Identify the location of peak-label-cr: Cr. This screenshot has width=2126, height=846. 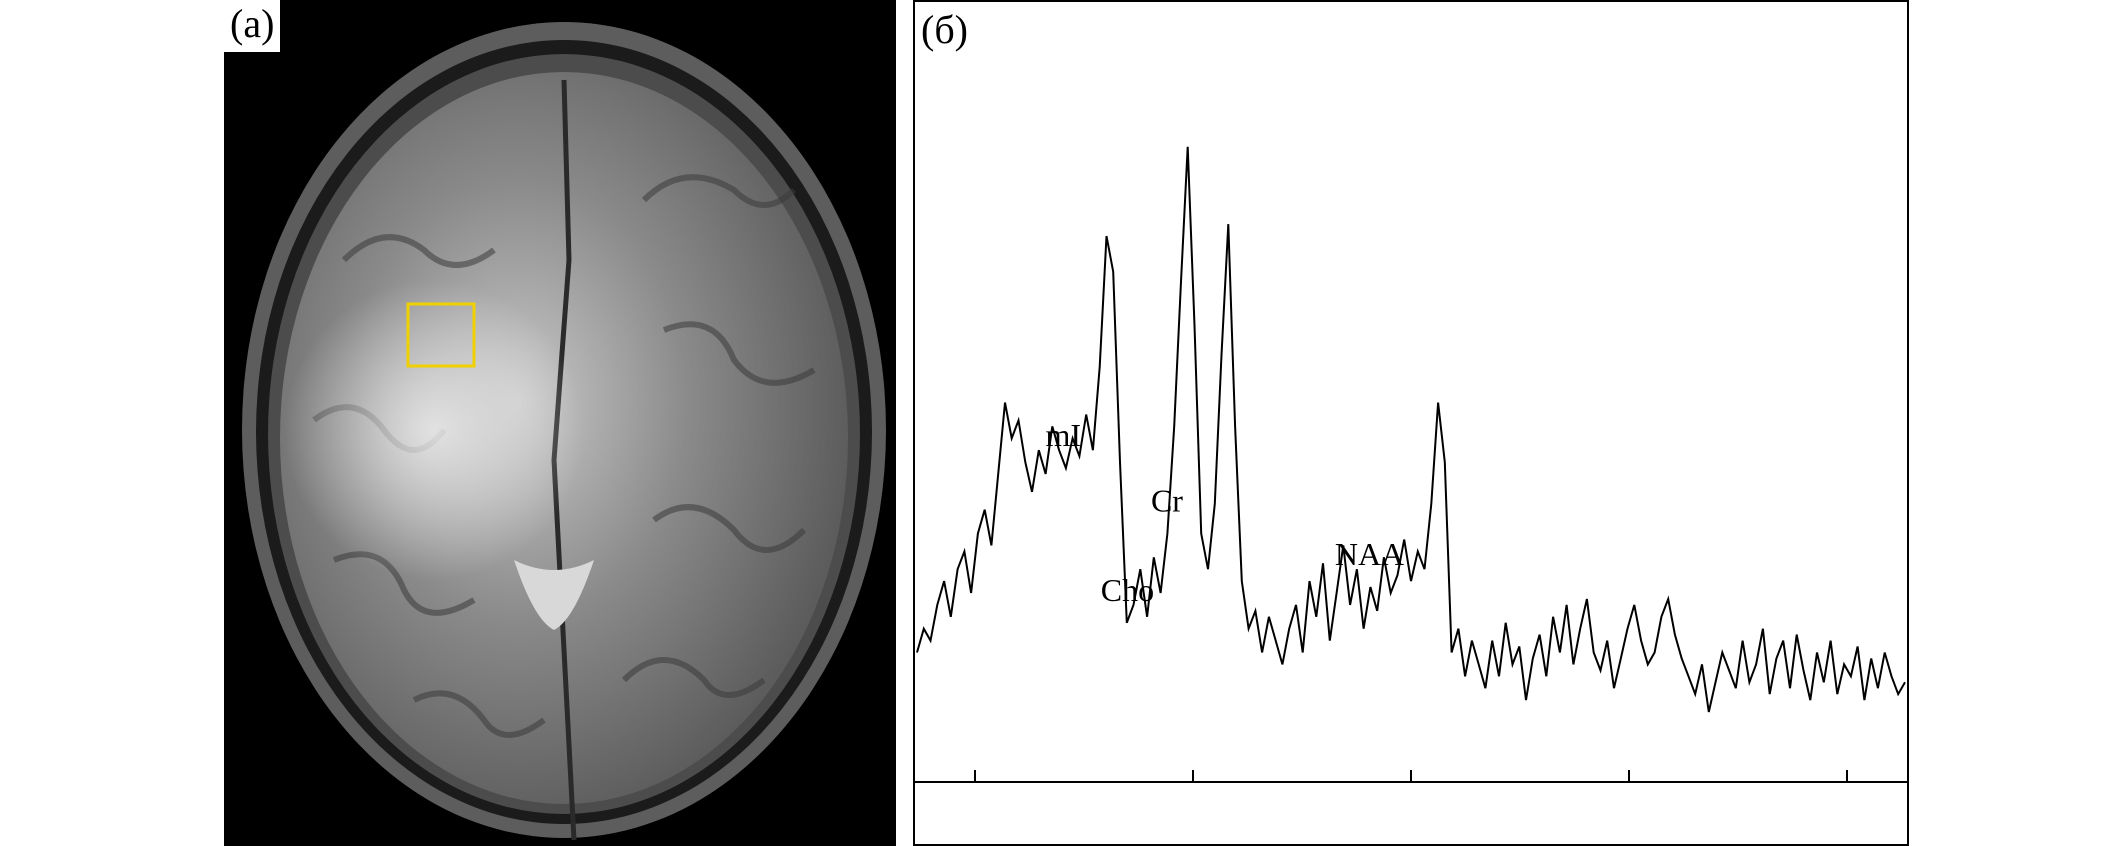
(1167, 501).